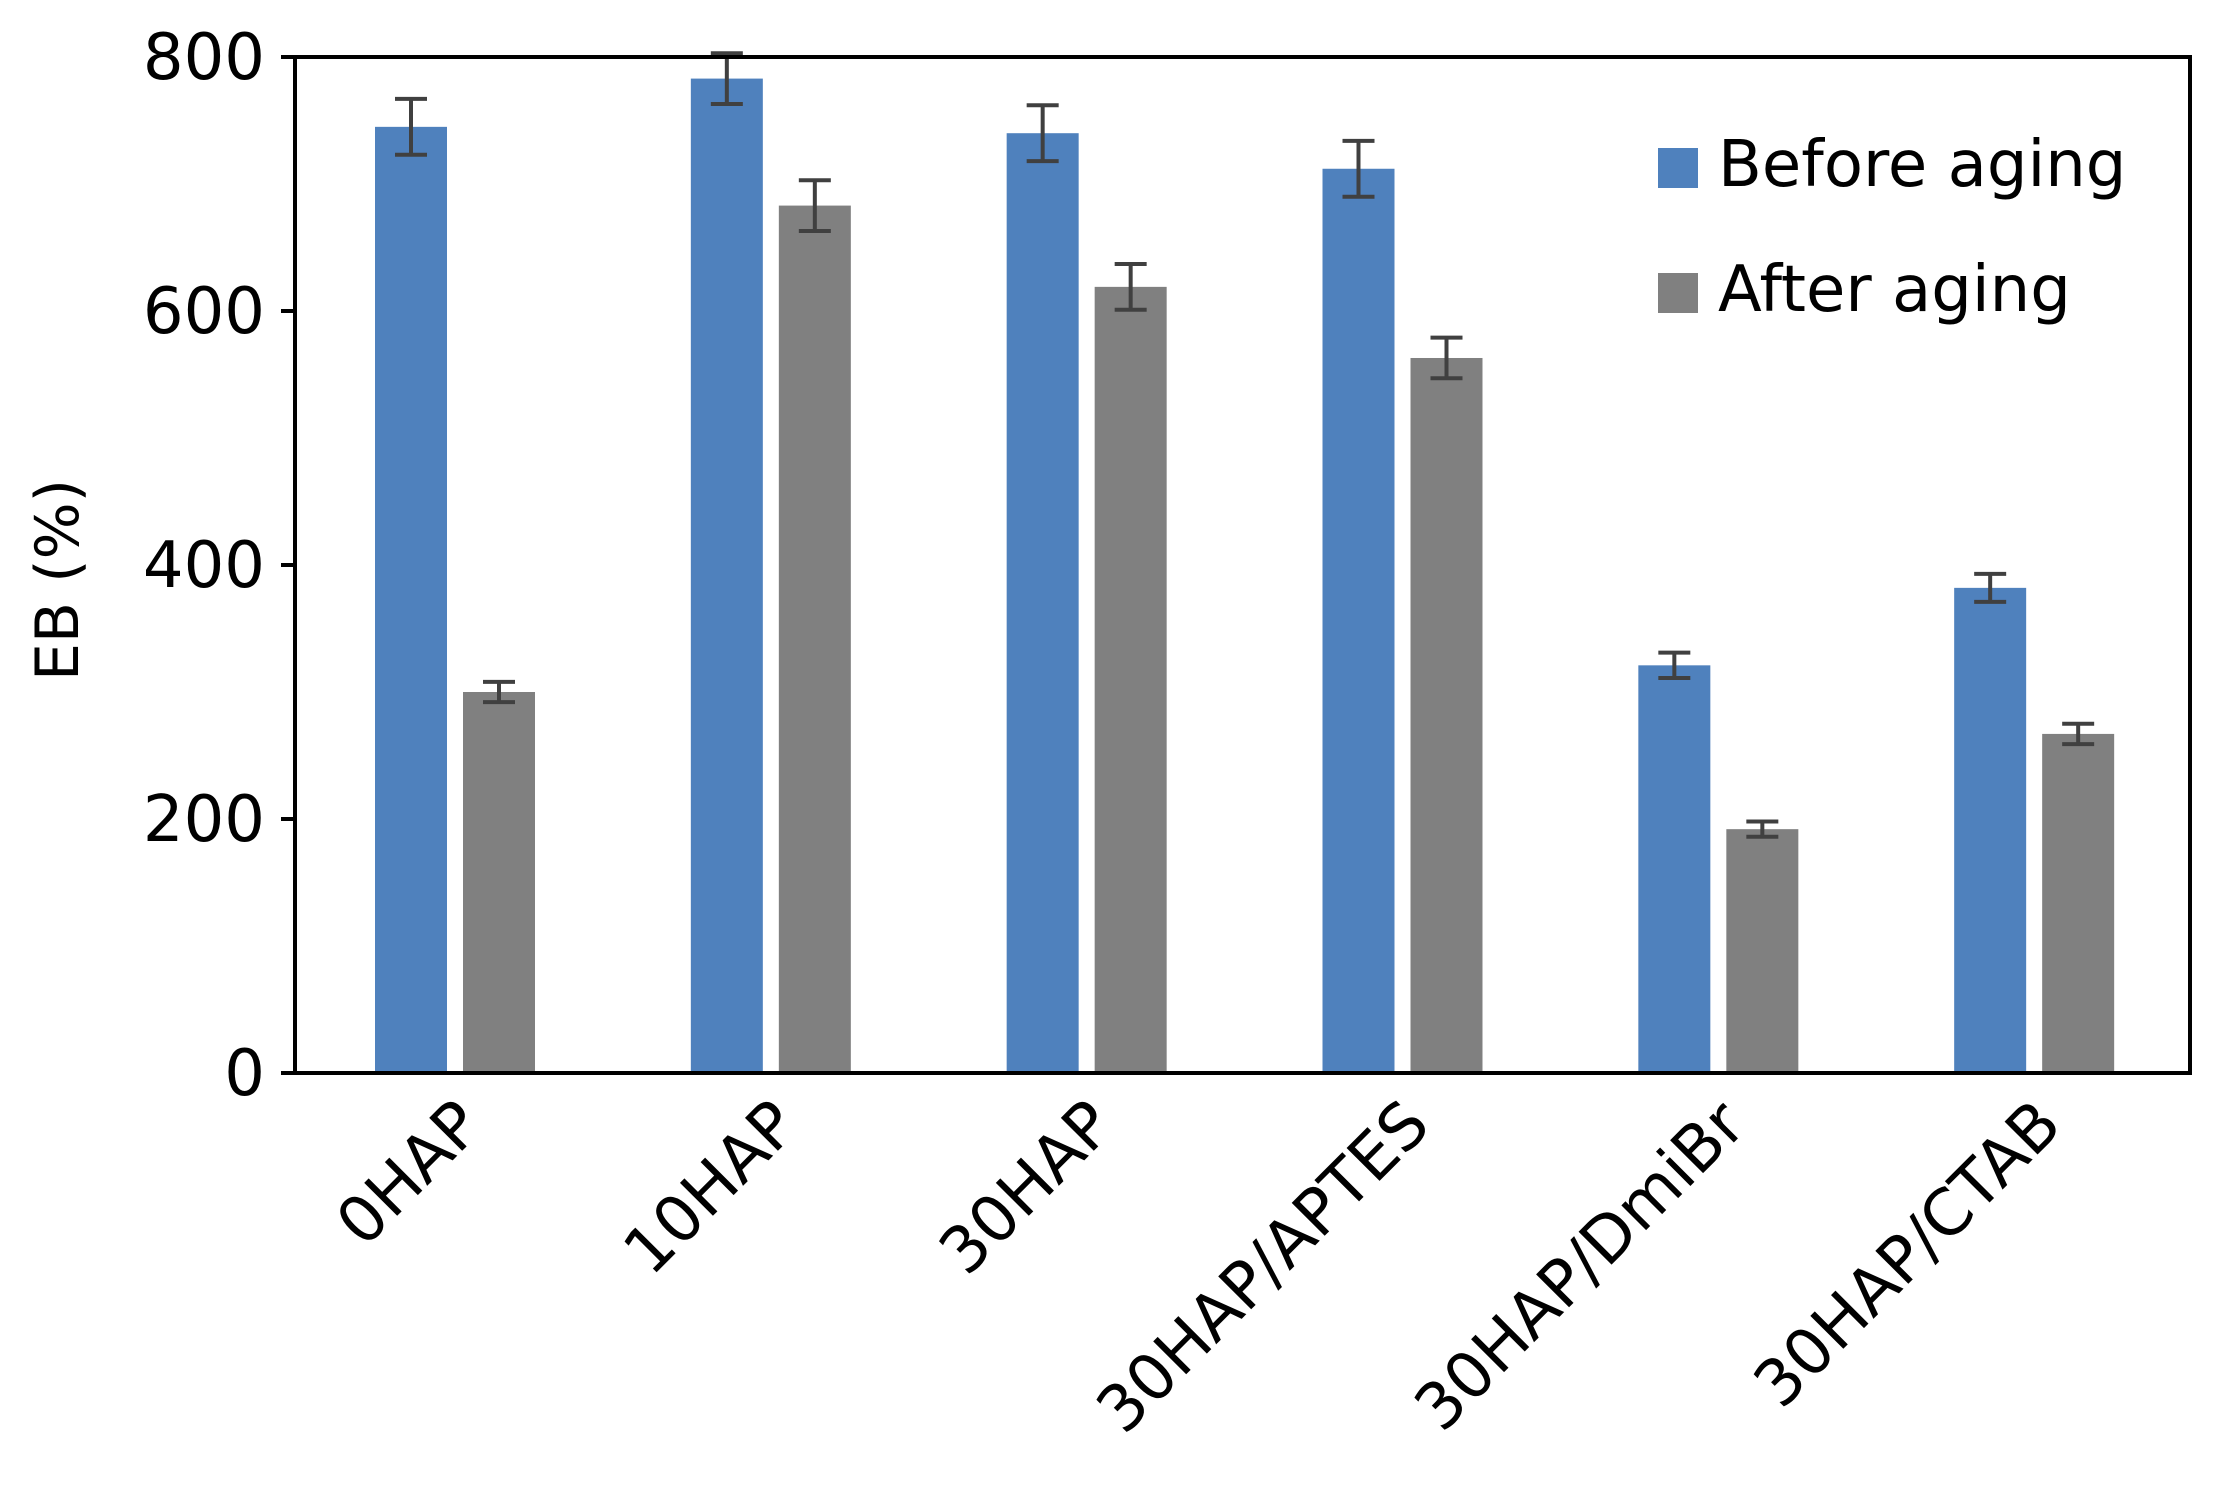  Describe the element at coordinates (711, 1188) in the screenshot. I see `x-tick-label-1: 10HAP` at that location.